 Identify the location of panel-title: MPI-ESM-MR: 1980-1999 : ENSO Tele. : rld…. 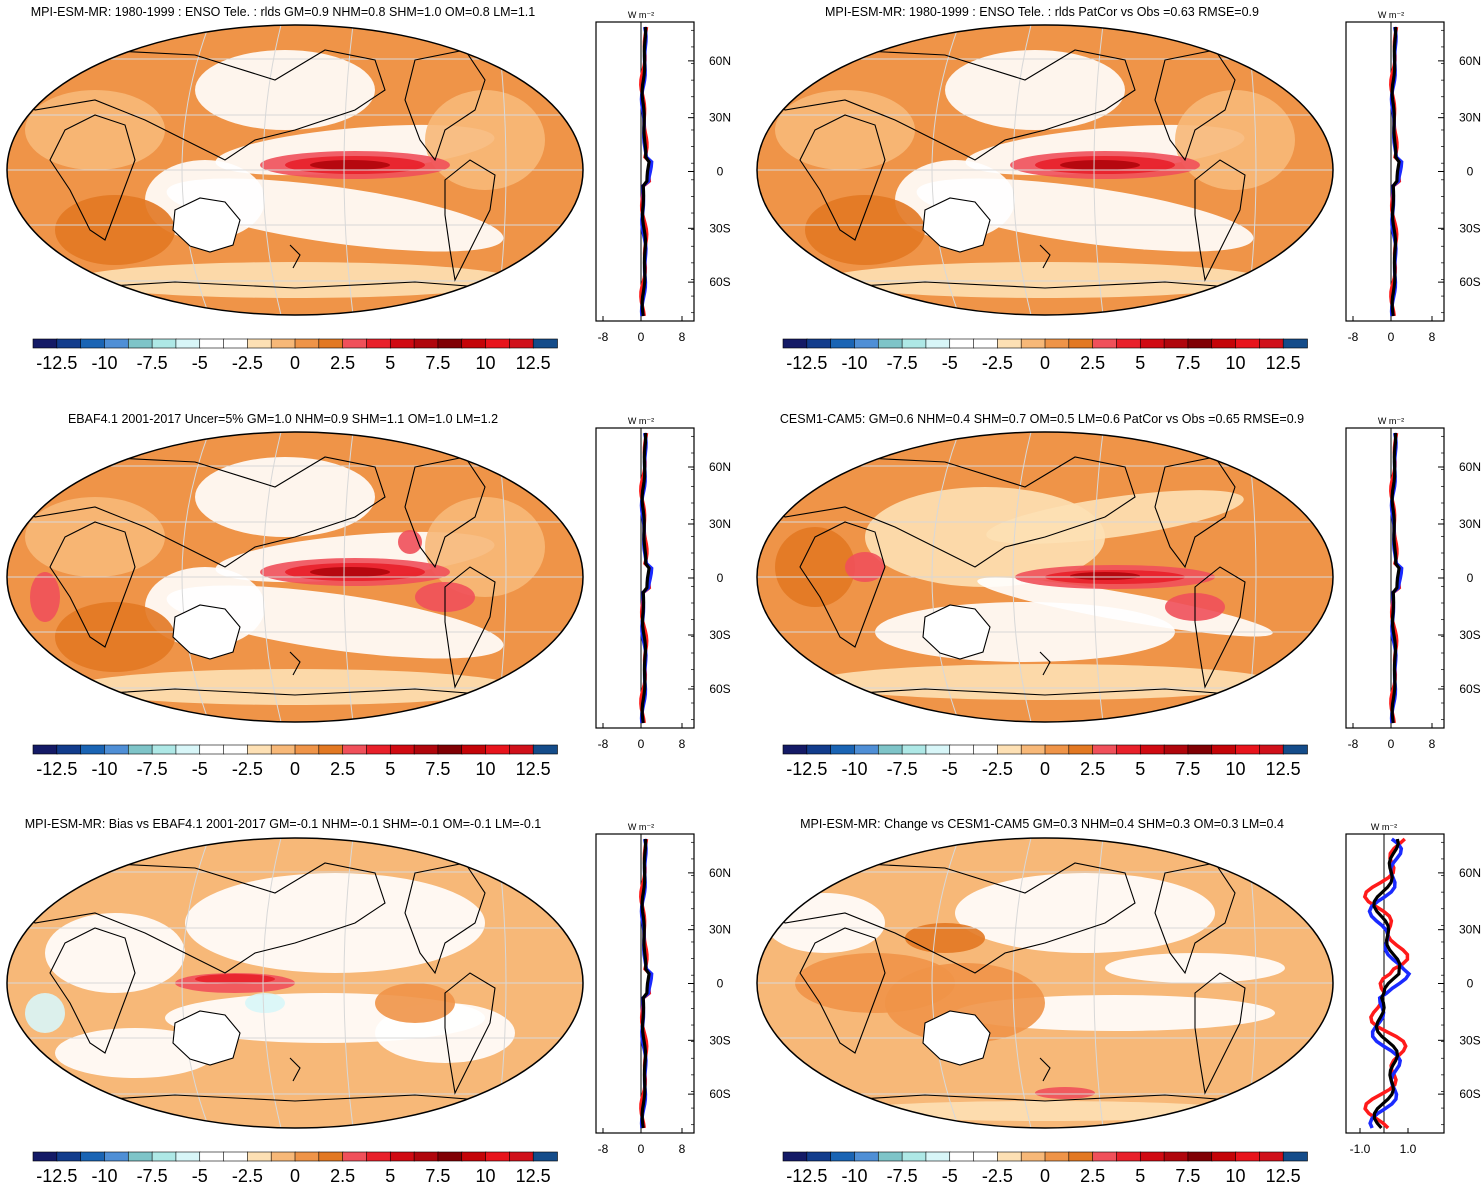
(283, 12).